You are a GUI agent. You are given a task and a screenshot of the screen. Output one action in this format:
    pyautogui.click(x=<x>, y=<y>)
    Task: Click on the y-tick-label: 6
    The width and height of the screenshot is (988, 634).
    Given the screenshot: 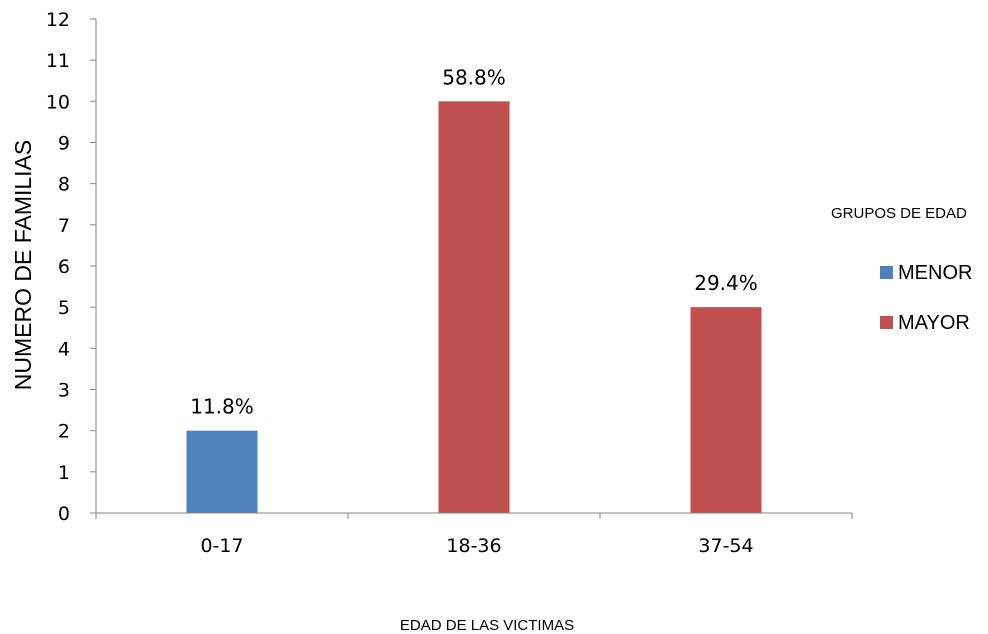 What is the action you would take?
    pyautogui.click(x=64, y=267)
    